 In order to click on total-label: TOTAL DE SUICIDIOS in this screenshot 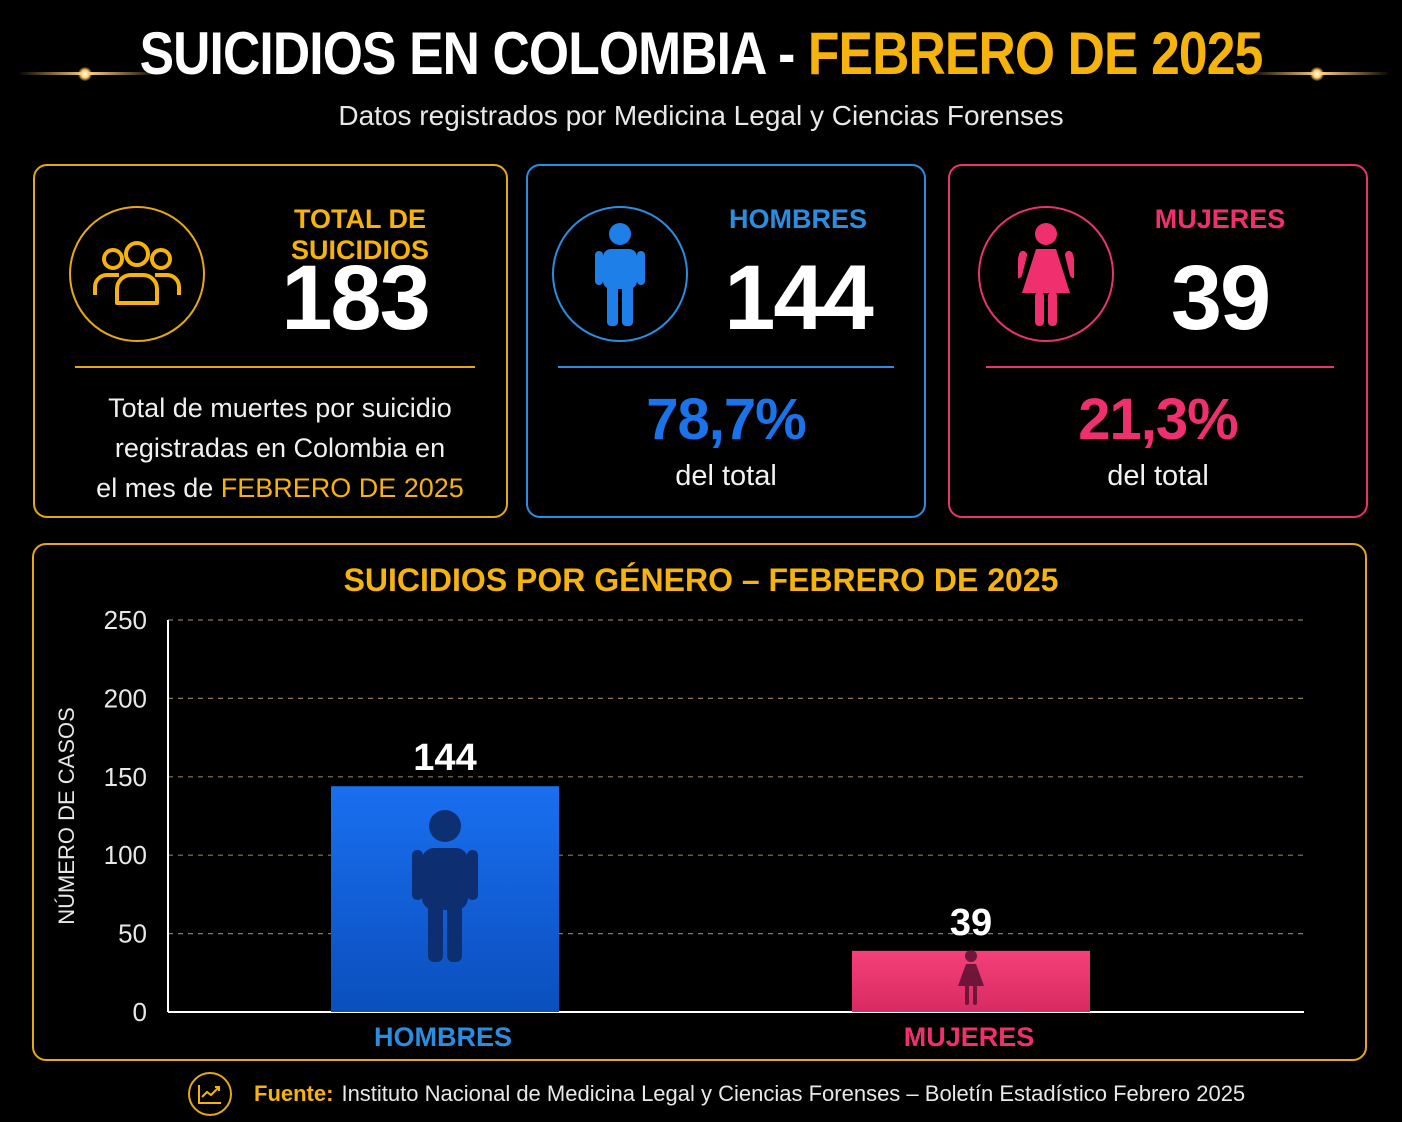, I will do `click(360, 234)`.